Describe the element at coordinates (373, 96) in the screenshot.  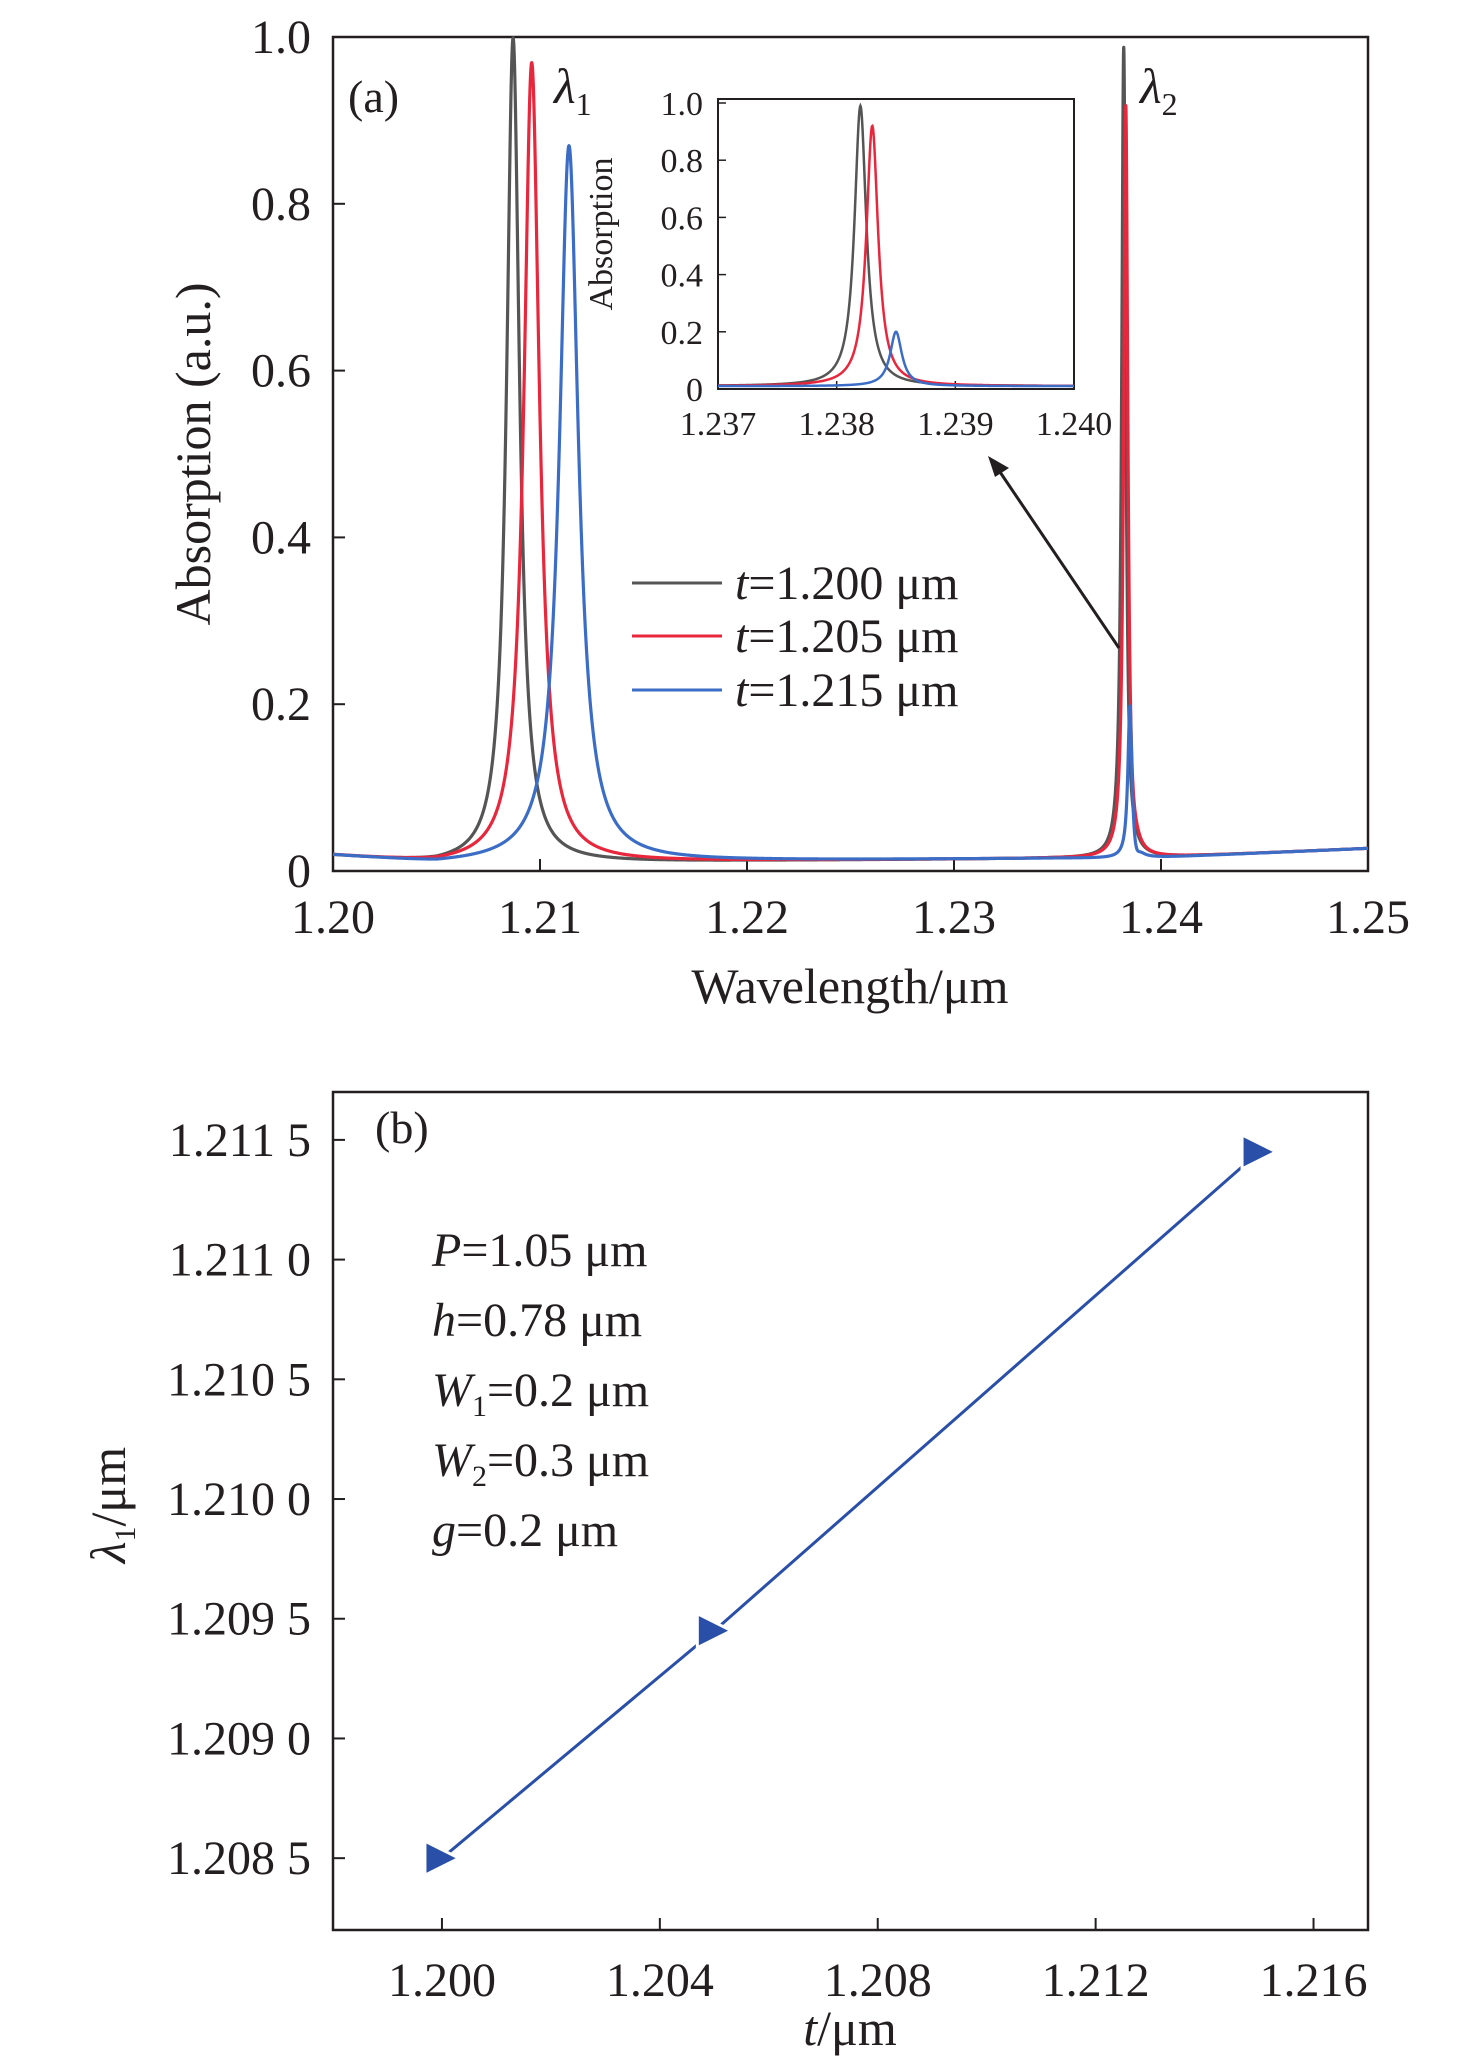
I see `panel-a-label: (a)` at that location.